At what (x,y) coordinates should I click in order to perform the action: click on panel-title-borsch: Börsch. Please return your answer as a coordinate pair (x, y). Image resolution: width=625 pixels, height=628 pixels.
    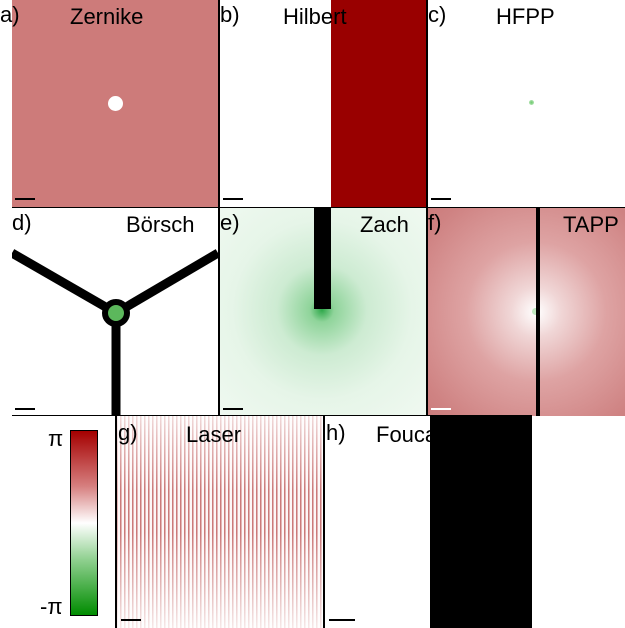
    Looking at the image, I should click on (160, 224).